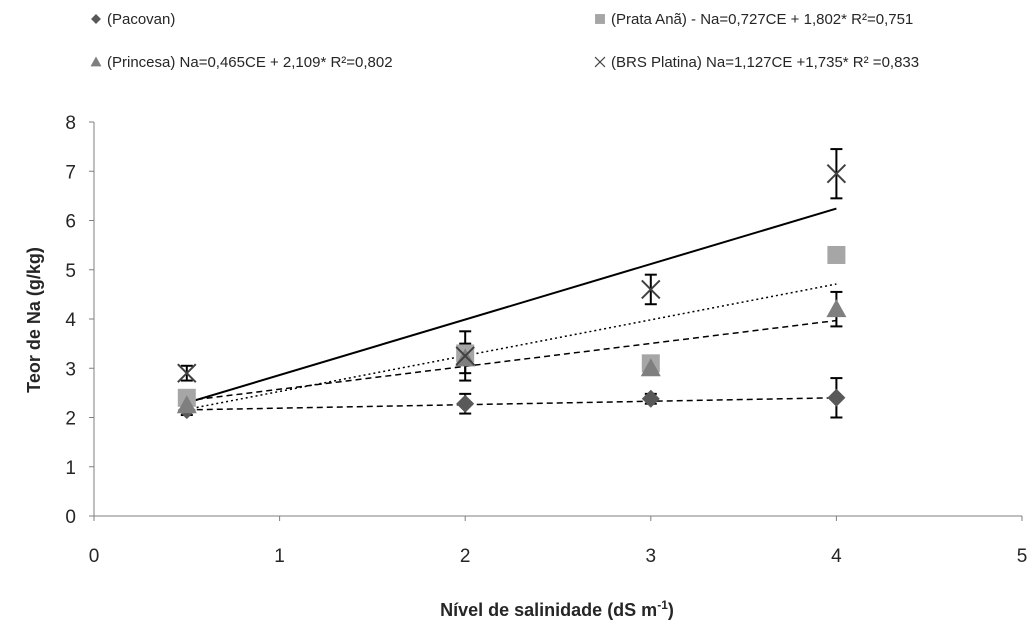  What do you see at coordinates (141, 19) in the screenshot?
I see `legend-label: (Pacovan)` at bounding box center [141, 19].